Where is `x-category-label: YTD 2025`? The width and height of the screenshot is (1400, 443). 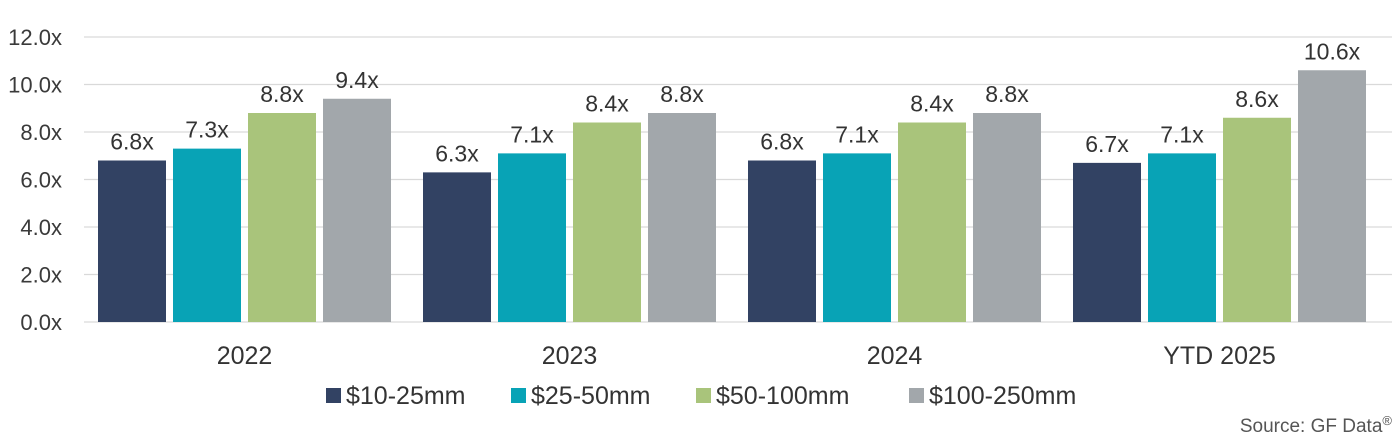 x-category-label: YTD 2025 is located at coordinates (1219, 356).